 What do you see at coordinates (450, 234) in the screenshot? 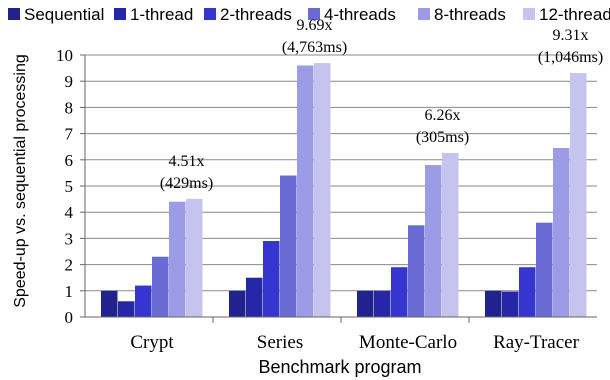
I see `bar-monte-carlo-12-threads` at bounding box center [450, 234].